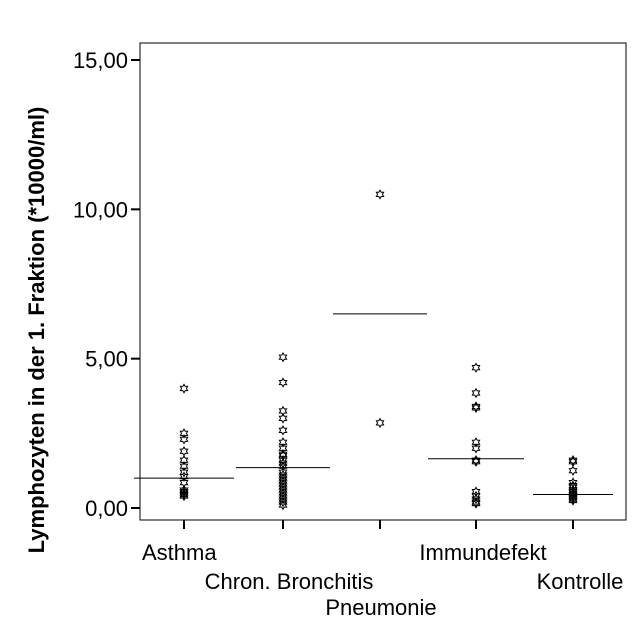  I want to click on y-tick-label: 10,00, so click(100, 209).